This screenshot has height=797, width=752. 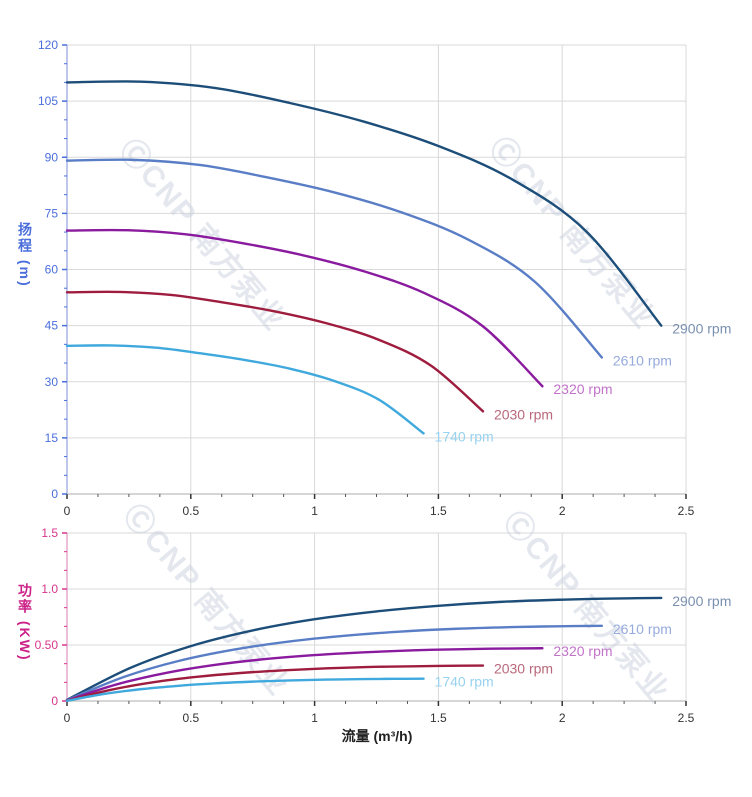 I want to click on power-y-axis-title: 功率 (KW), so click(x=25, y=622).